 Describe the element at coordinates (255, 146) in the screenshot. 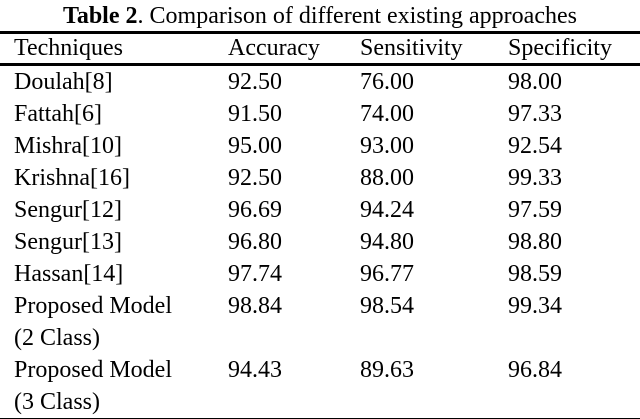

I see `cell-accuracy: 95.00` at that location.